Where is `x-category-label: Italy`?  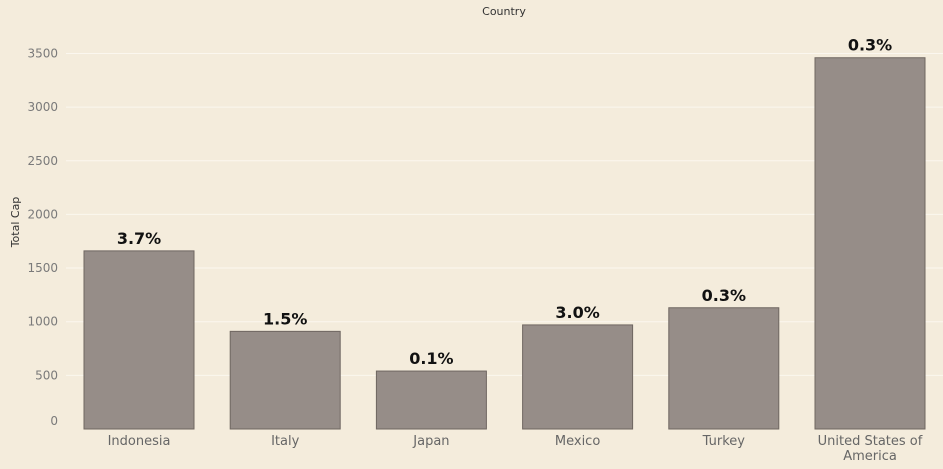 x-category-label: Italy is located at coordinates (285, 441).